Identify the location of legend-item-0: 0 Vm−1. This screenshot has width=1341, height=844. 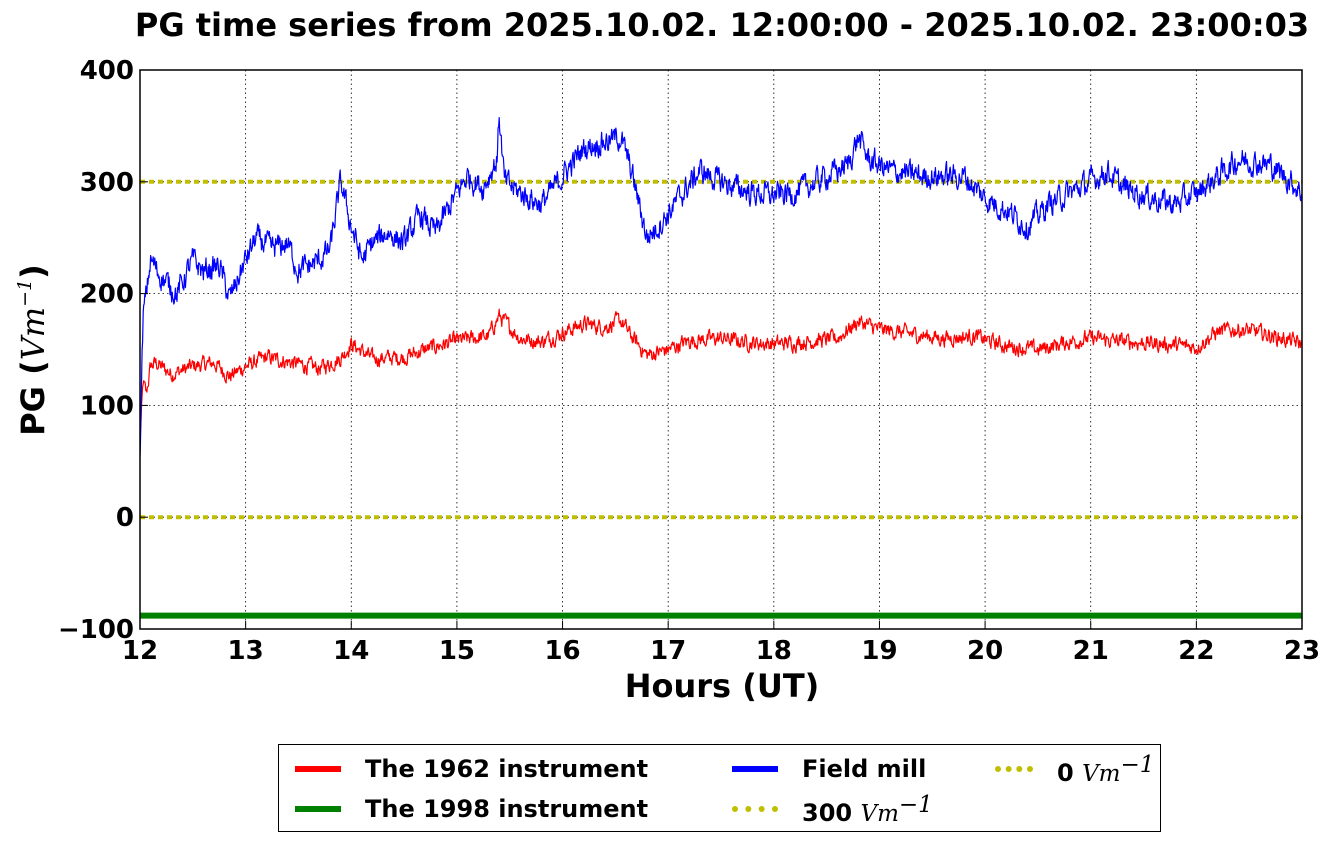
(1074, 769).